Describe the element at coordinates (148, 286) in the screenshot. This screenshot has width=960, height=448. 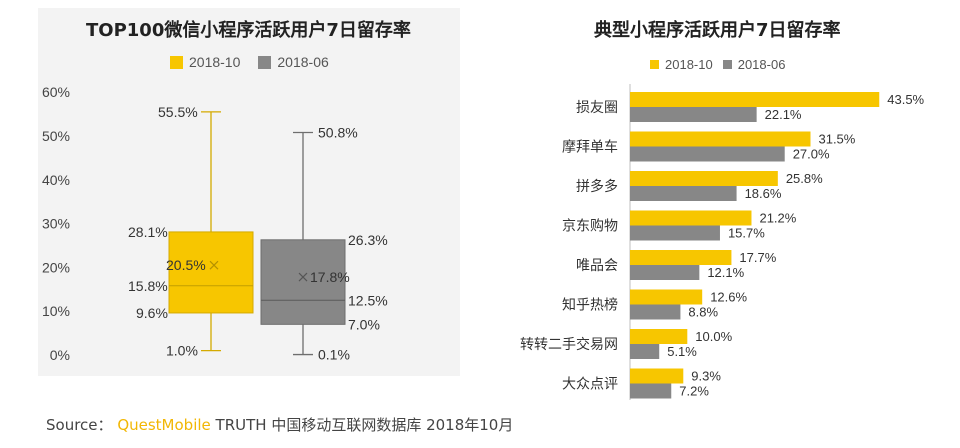
I see `label-median: 15.8%` at that location.